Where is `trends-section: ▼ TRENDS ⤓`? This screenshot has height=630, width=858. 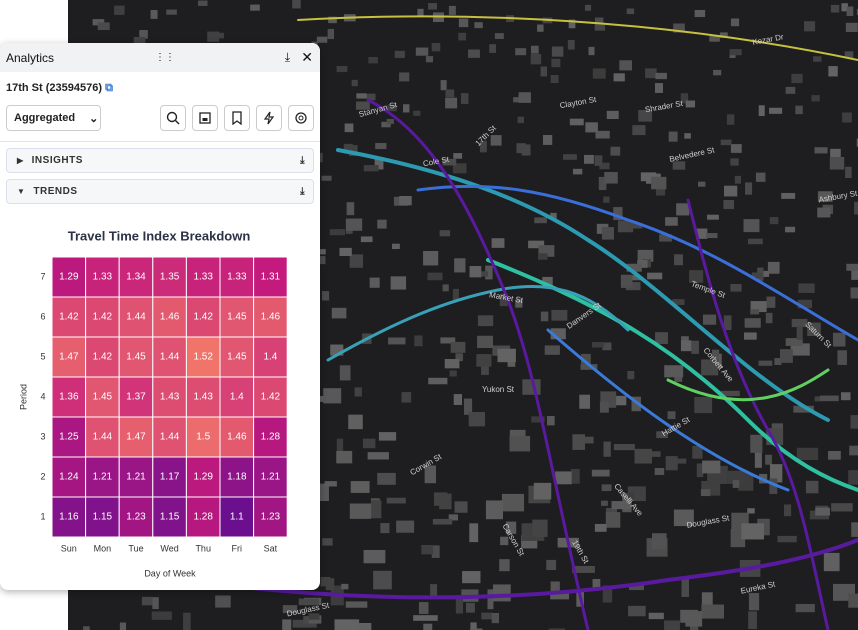 trends-section: ▼ TRENDS ⤓ is located at coordinates (160, 191).